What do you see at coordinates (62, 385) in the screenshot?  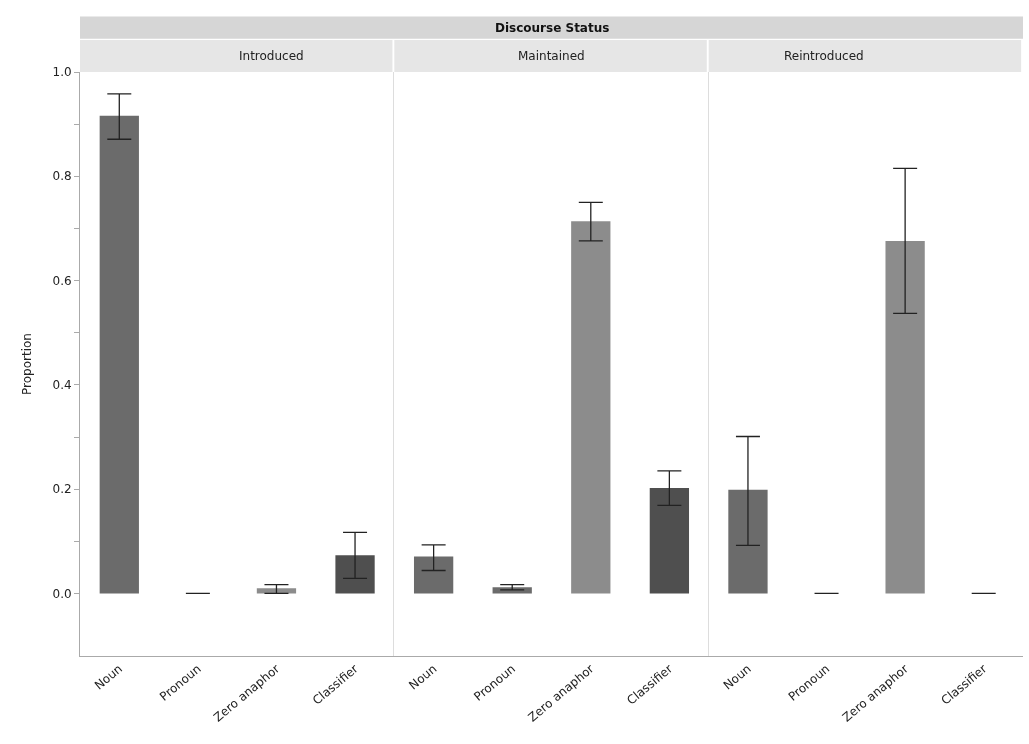 I see `y-tick-label: 0.4` at bounding box center [62, 385].